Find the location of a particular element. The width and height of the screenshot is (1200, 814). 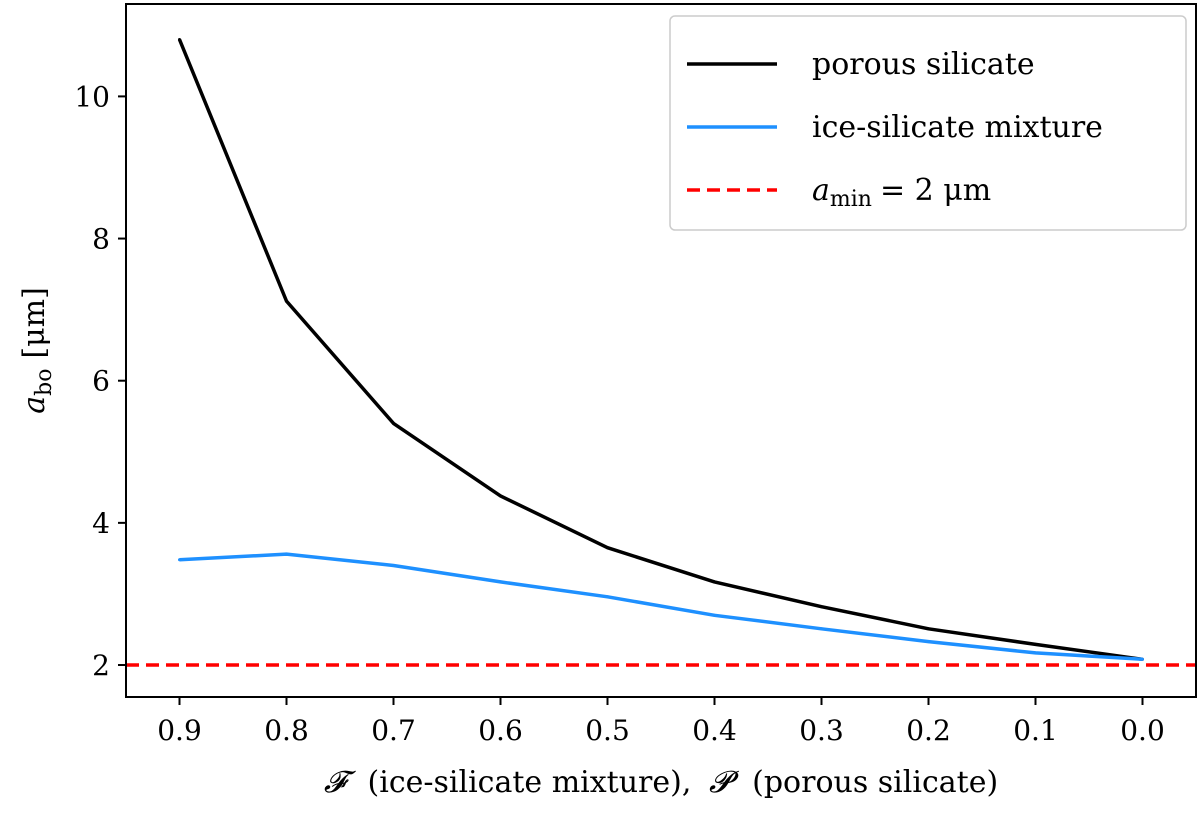

y-axis-sub: bo is located at coordinates (44, 382).